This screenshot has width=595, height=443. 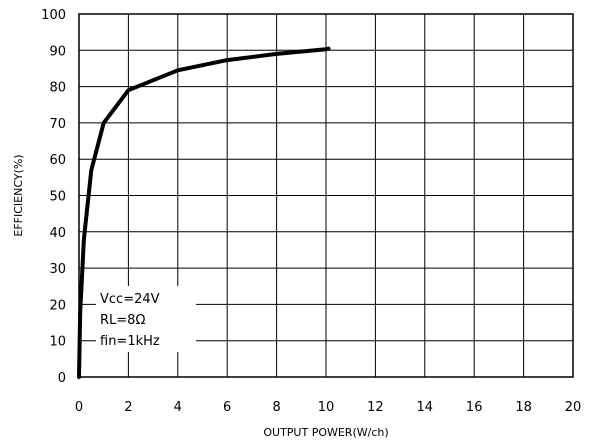 I want to click on y-tick-labels: 0 10 20 30 40 50 60 70 80 90 100, so click(x=53, y=197).